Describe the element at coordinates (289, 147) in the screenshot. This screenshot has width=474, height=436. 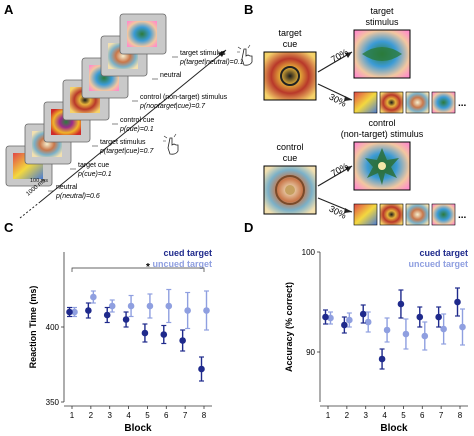
I see `control-cue-label-1: control` at that location.